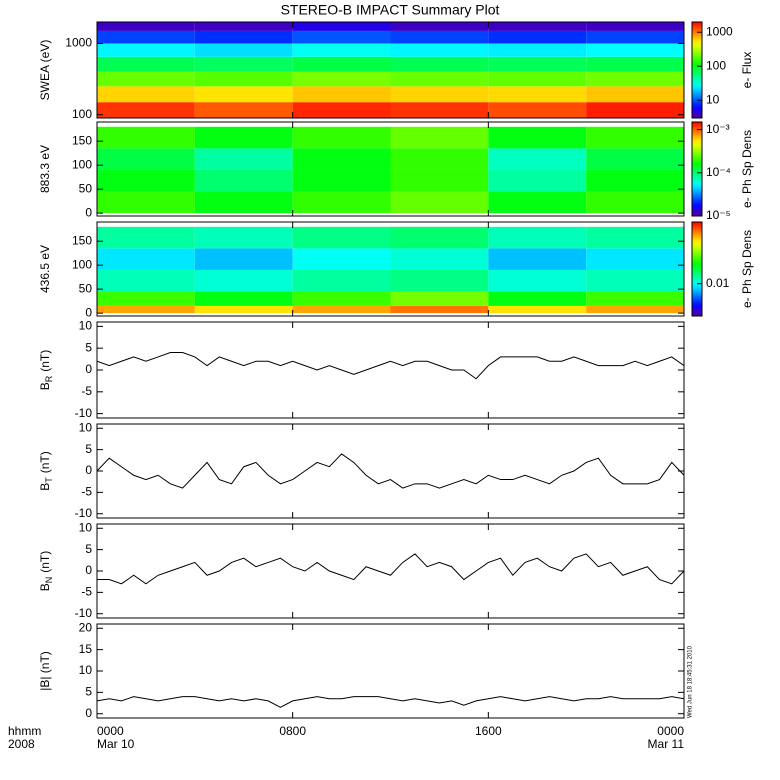  I want to click on y-axis-label: BN (nT), so click(46, 571).